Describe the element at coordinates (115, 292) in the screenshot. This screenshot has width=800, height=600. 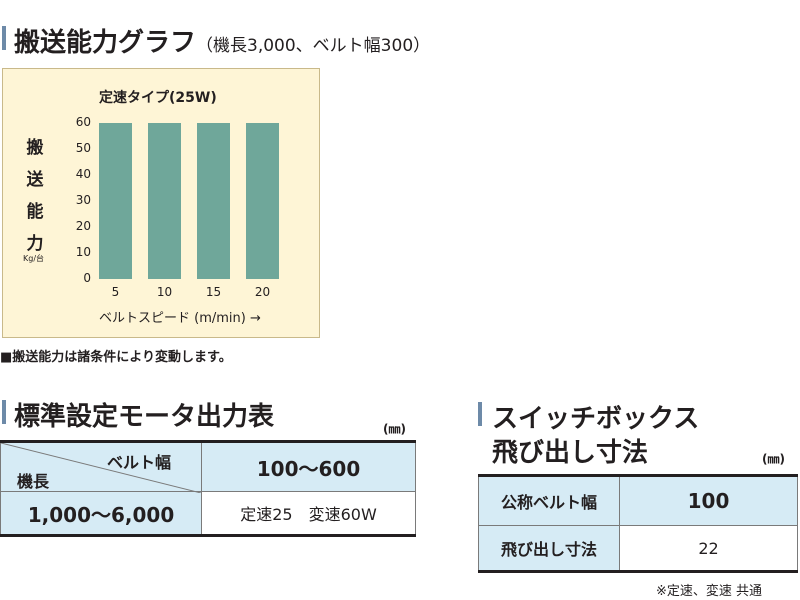
I see `x-tick-label: 5` at that location.